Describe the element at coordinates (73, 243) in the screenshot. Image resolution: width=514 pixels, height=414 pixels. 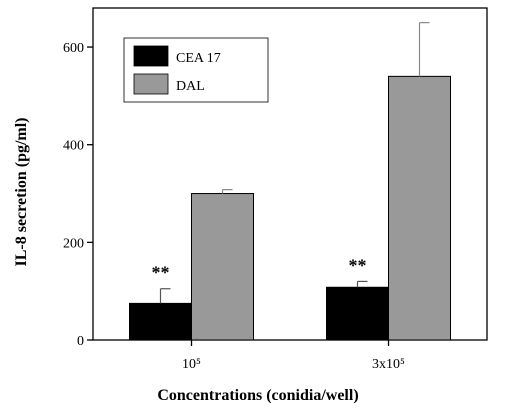
I see `y-tick-label: 200` at that location.